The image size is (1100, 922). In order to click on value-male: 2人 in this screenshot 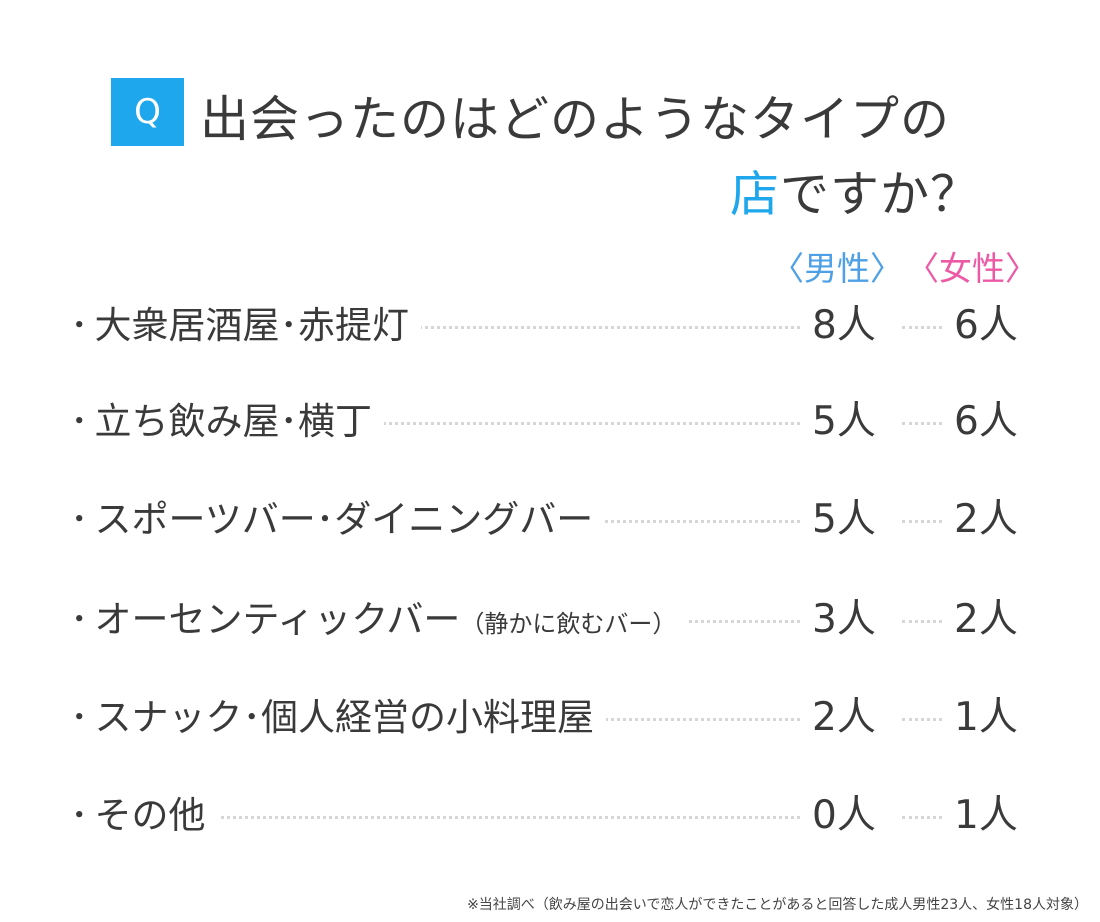, I will do `click(844, 717)`.